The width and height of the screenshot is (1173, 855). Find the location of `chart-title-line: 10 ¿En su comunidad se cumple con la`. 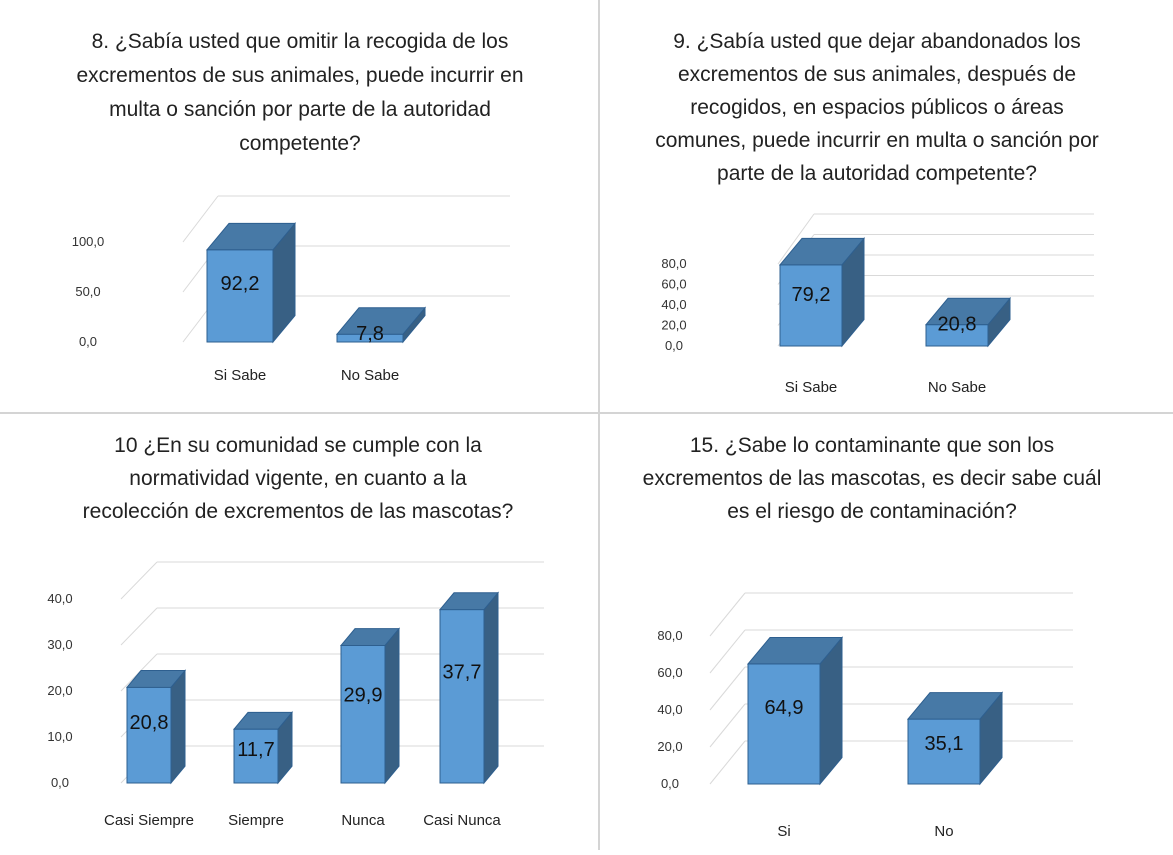

chart-title-line: 10 ¿En su comunidad se cumple con la is located at coordinates (298, 445).